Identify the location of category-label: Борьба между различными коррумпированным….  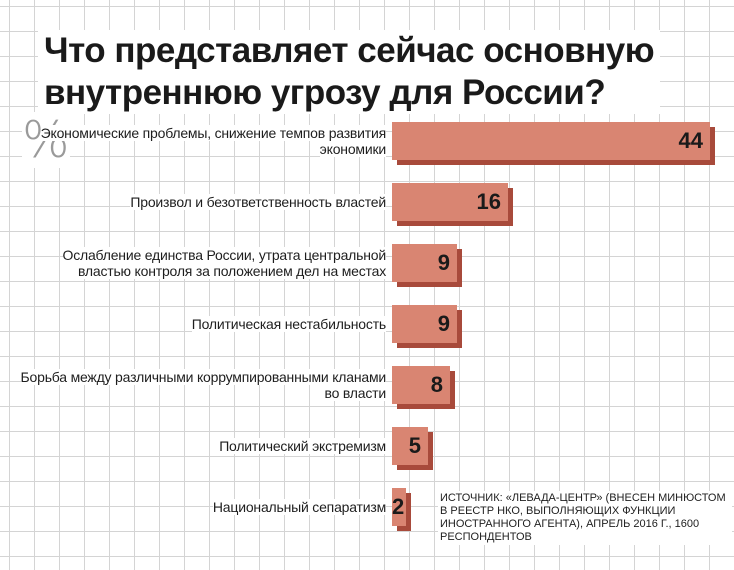
(203, 385).